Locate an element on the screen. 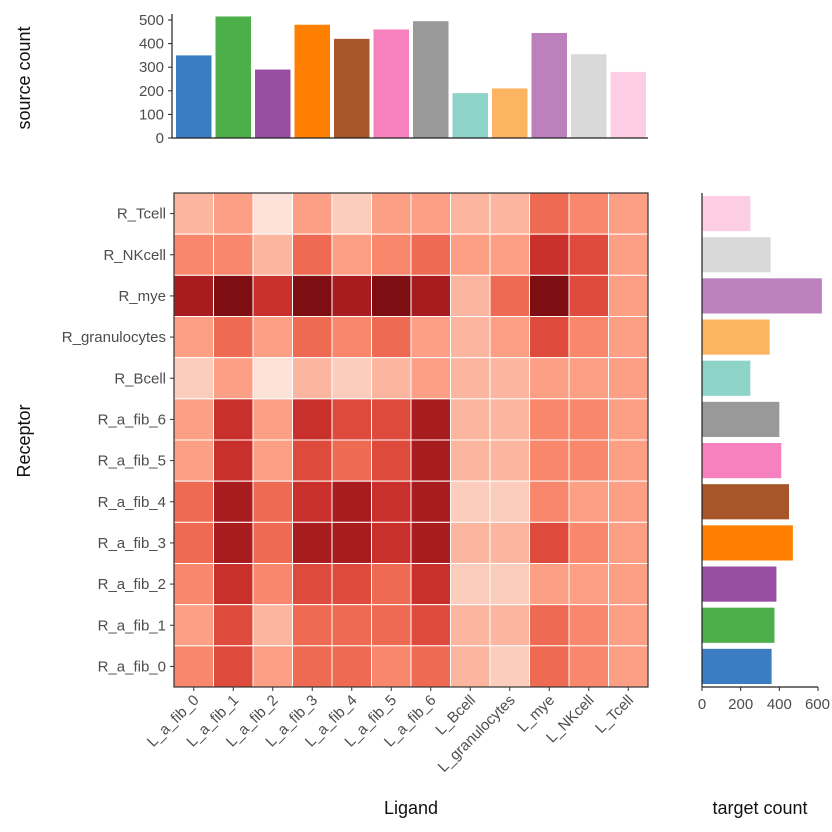 This screenshot has width=832, height=832. source-count-y-tick-label: 500 is located at coordinates (151, 20).